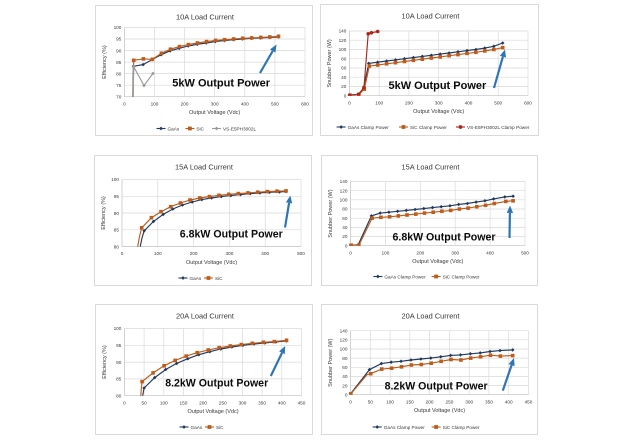  Describe the element at coordinates (302, 402) in the screenshot. I see `svg-text: 450` at that location.